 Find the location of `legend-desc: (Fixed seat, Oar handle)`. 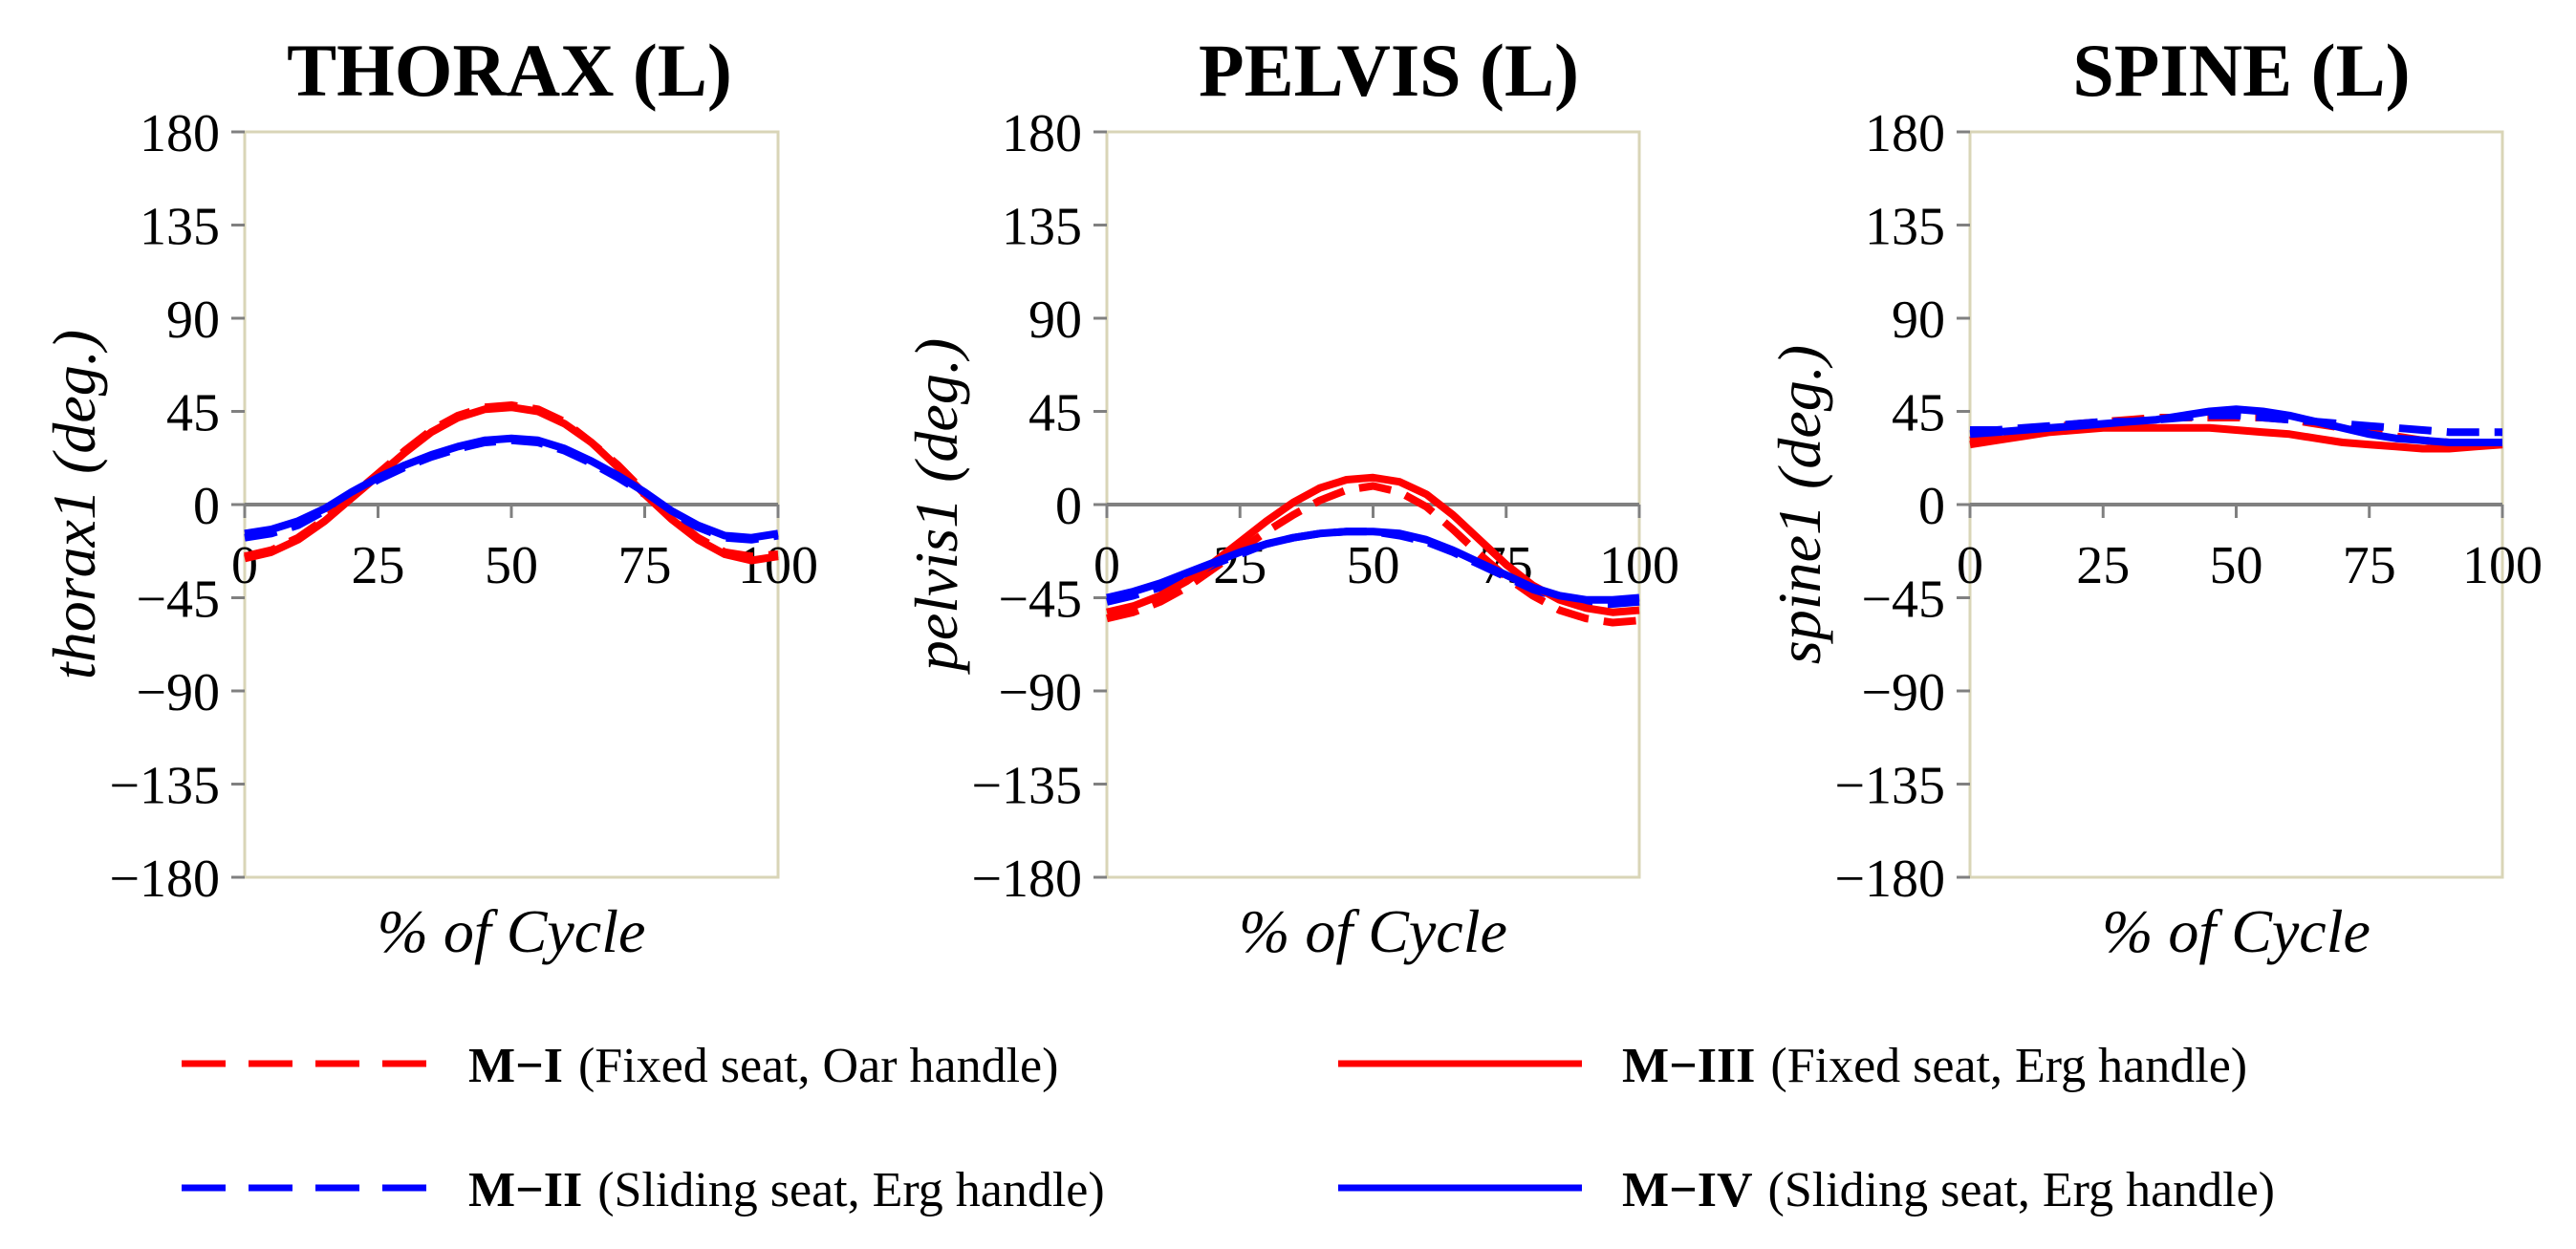

legend-desc: (Fixed seat, Oar handle) is located at coordinates (818, 1066).